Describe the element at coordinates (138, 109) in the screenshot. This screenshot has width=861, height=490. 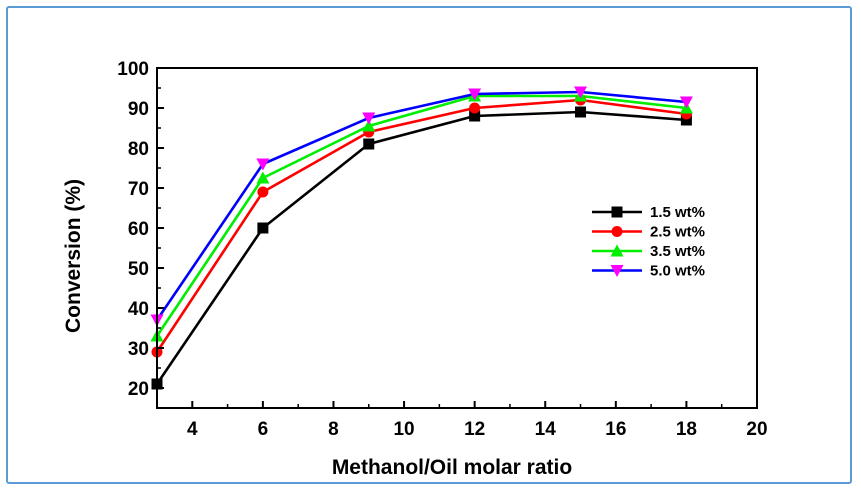
I see `y-tick-label: 90` at that location.